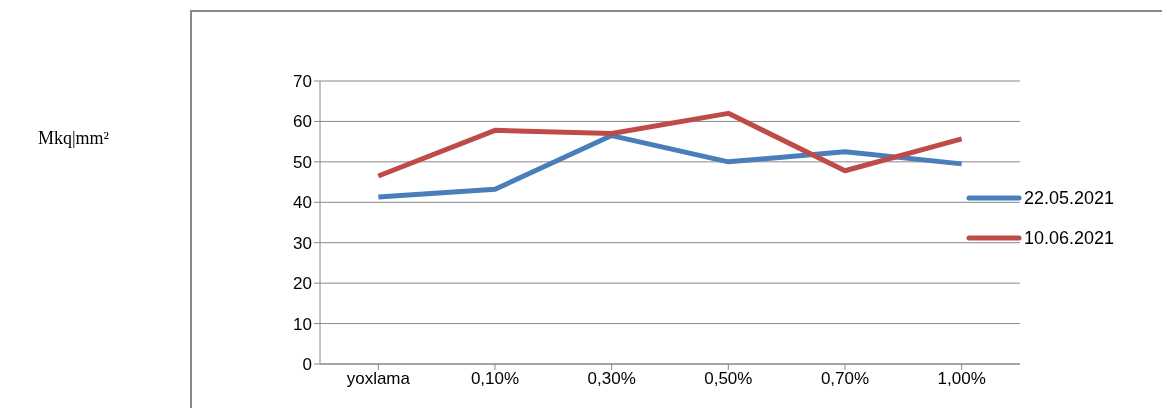 This screenshot has width=1162, height=408. What do you see at coordinates (302, 284) in the screenshot?
I see `y-tick-label: 20` at bounding box center [302, 284].